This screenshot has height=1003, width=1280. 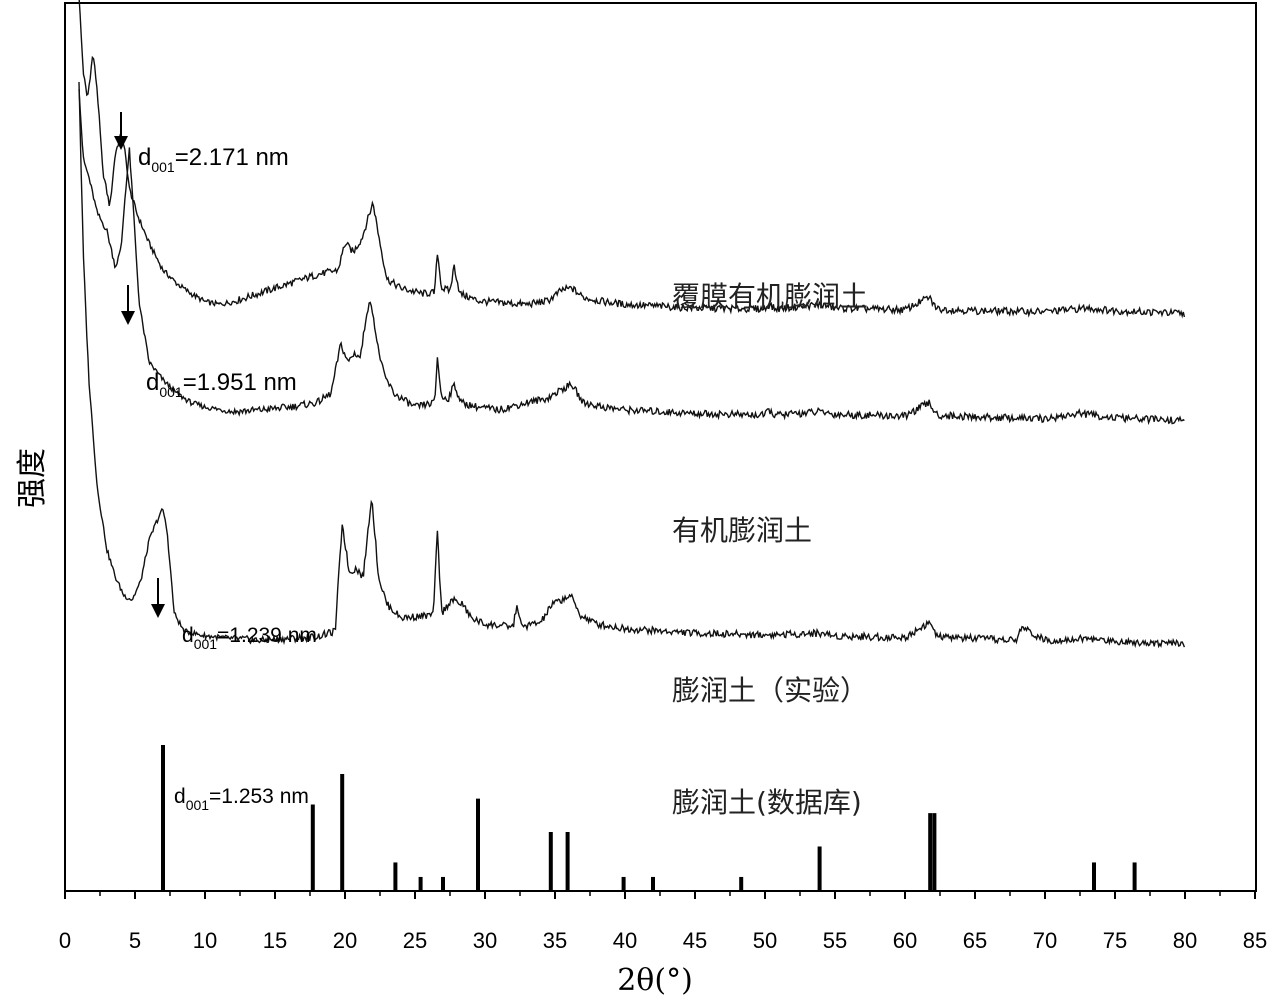 What do you see at coordinates (415, 940) in the screenshot?
I see `x-tick-label: 25` at bounding box center [415, 940].